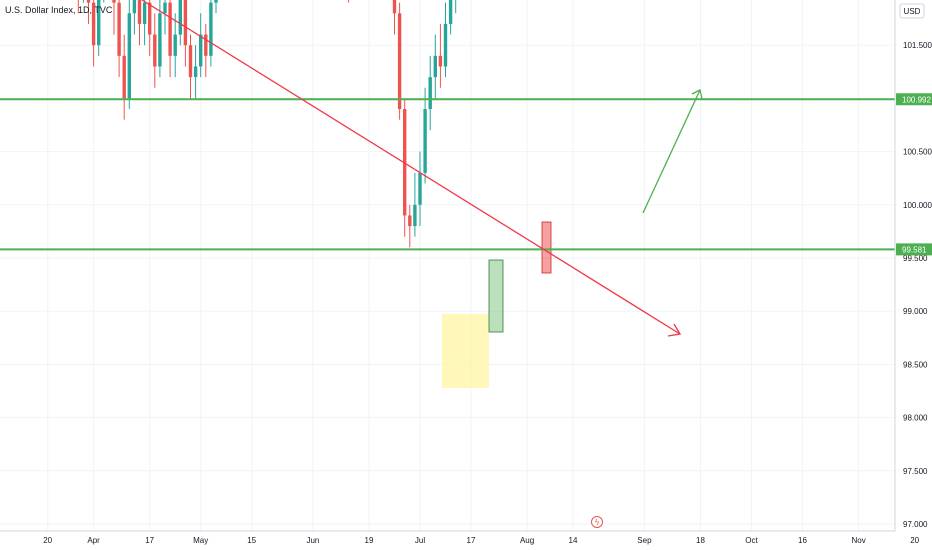 The width and height of the screenshot is (932, 550). What do you see at coordinates (573, 540) in the screenshot?
I see `x-tick-label: 14` at bounding box center [573, 540].